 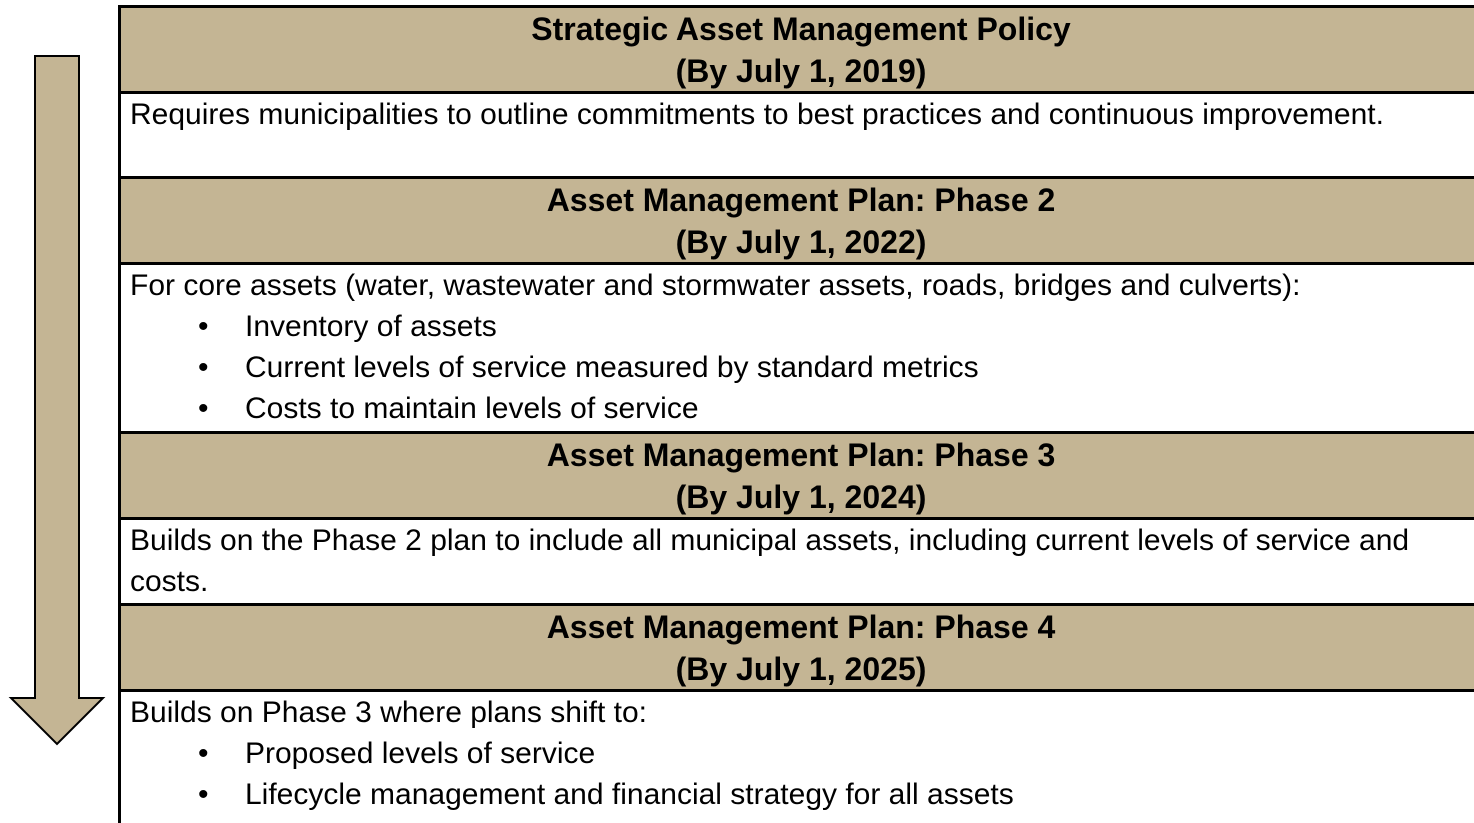 What do you see at coordinates (801, 242) in the screenshot?
I see `section-date: (By July 1, 2022)` at bounding box center [801, 242].